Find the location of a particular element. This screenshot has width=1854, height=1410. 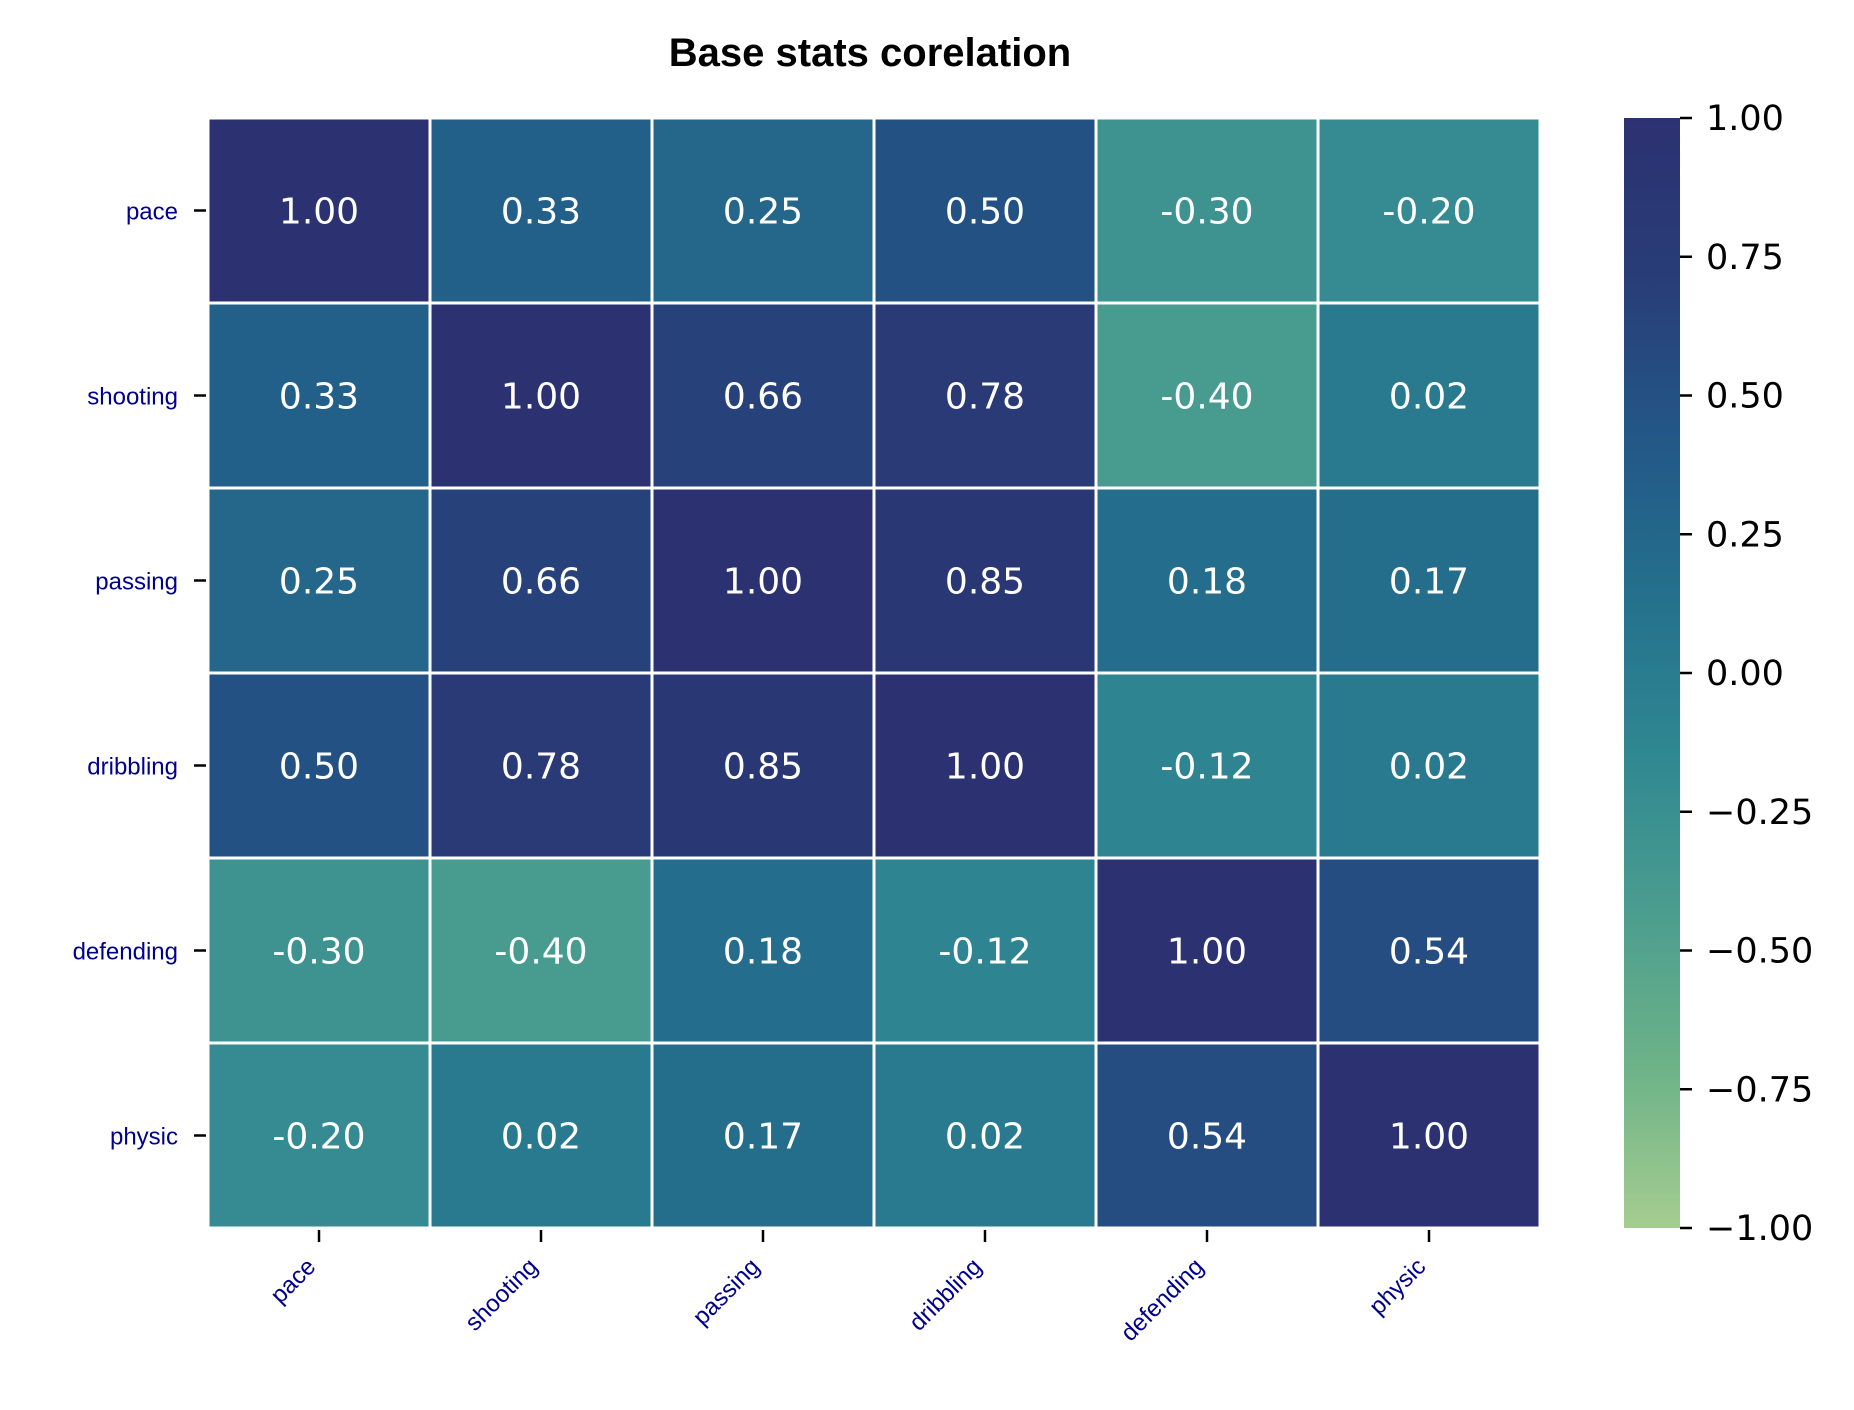

heatmap-cell-dribbling-passing is located at coordinates (763, 765).